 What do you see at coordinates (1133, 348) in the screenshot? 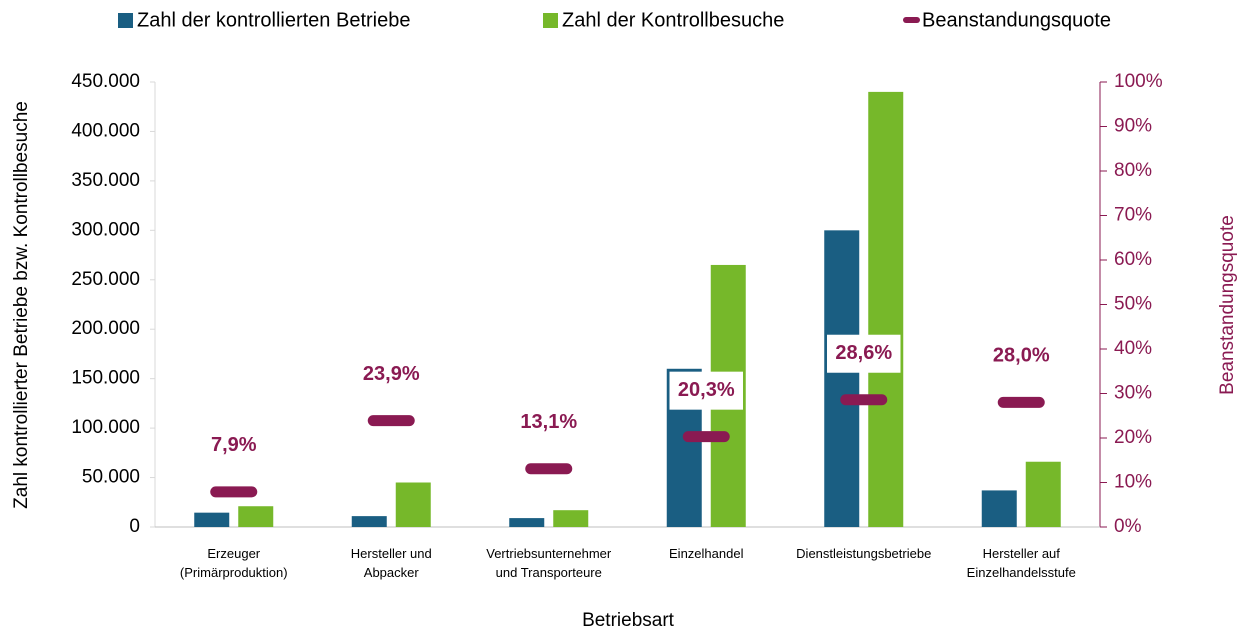
I see `y2-tick-label: 40%` at bounding box center [1133, 348].